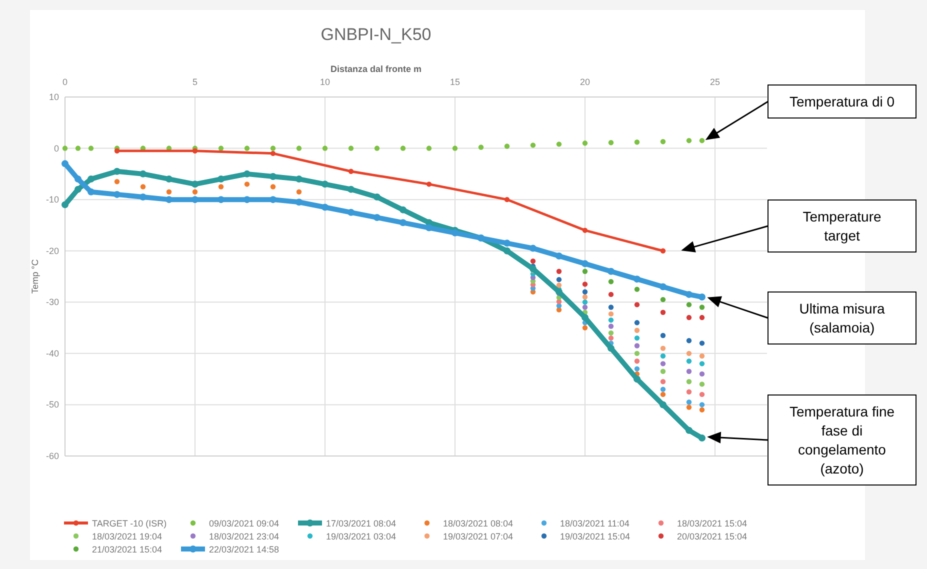  What do you see at coordinates (52, 251) in the screenshot?
I see `y-tick-label: -20` at bounding box center [52, 251].